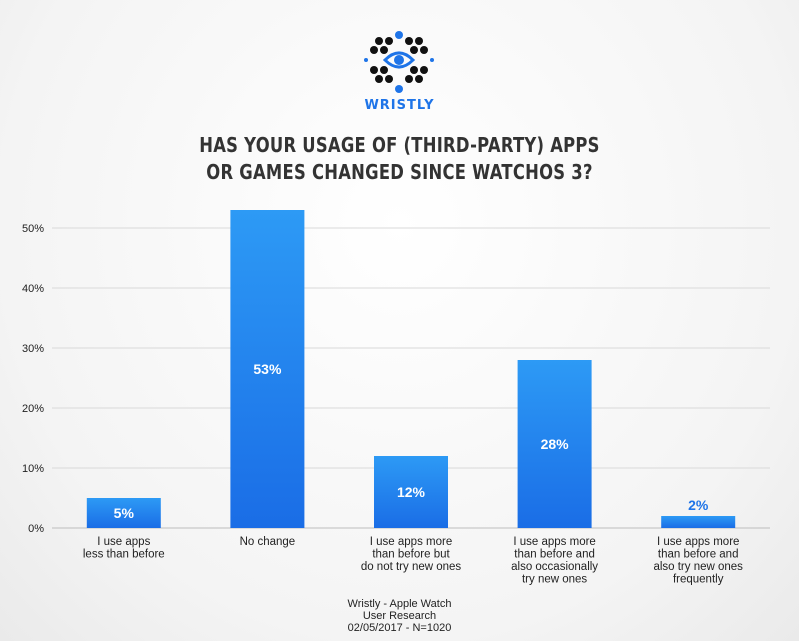 This screenshot has width=799, height=641. What do you see at coordinates (554, 567) in the screenshot?
I see `x-tick-label: also occasionally` at bounding box center [554, 567].